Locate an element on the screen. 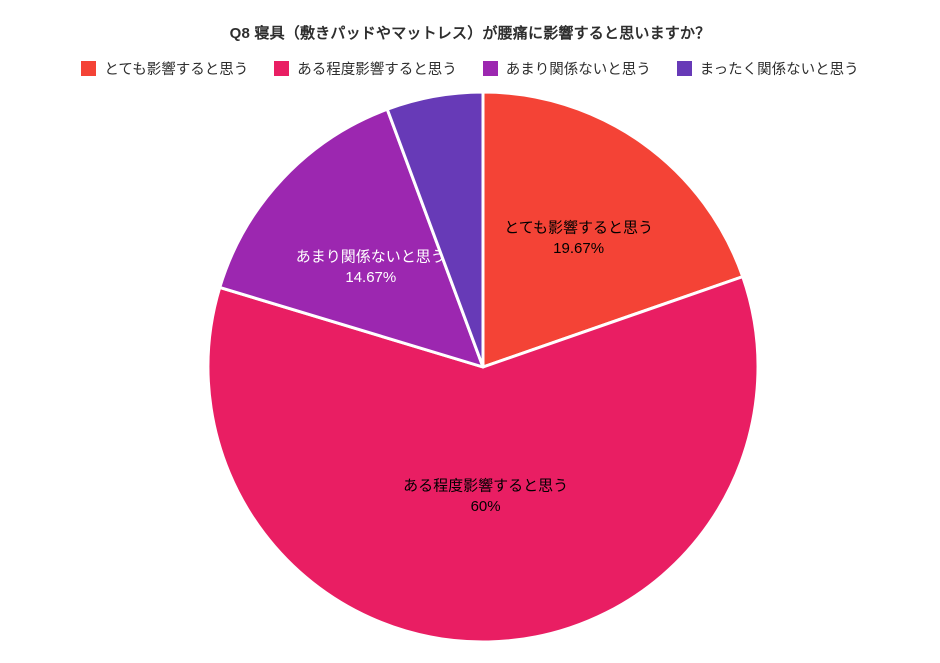 The width and height of the screenshot is (940, 663). legend-label: まったく関係ないと思う is located at coordinates (779, 70).